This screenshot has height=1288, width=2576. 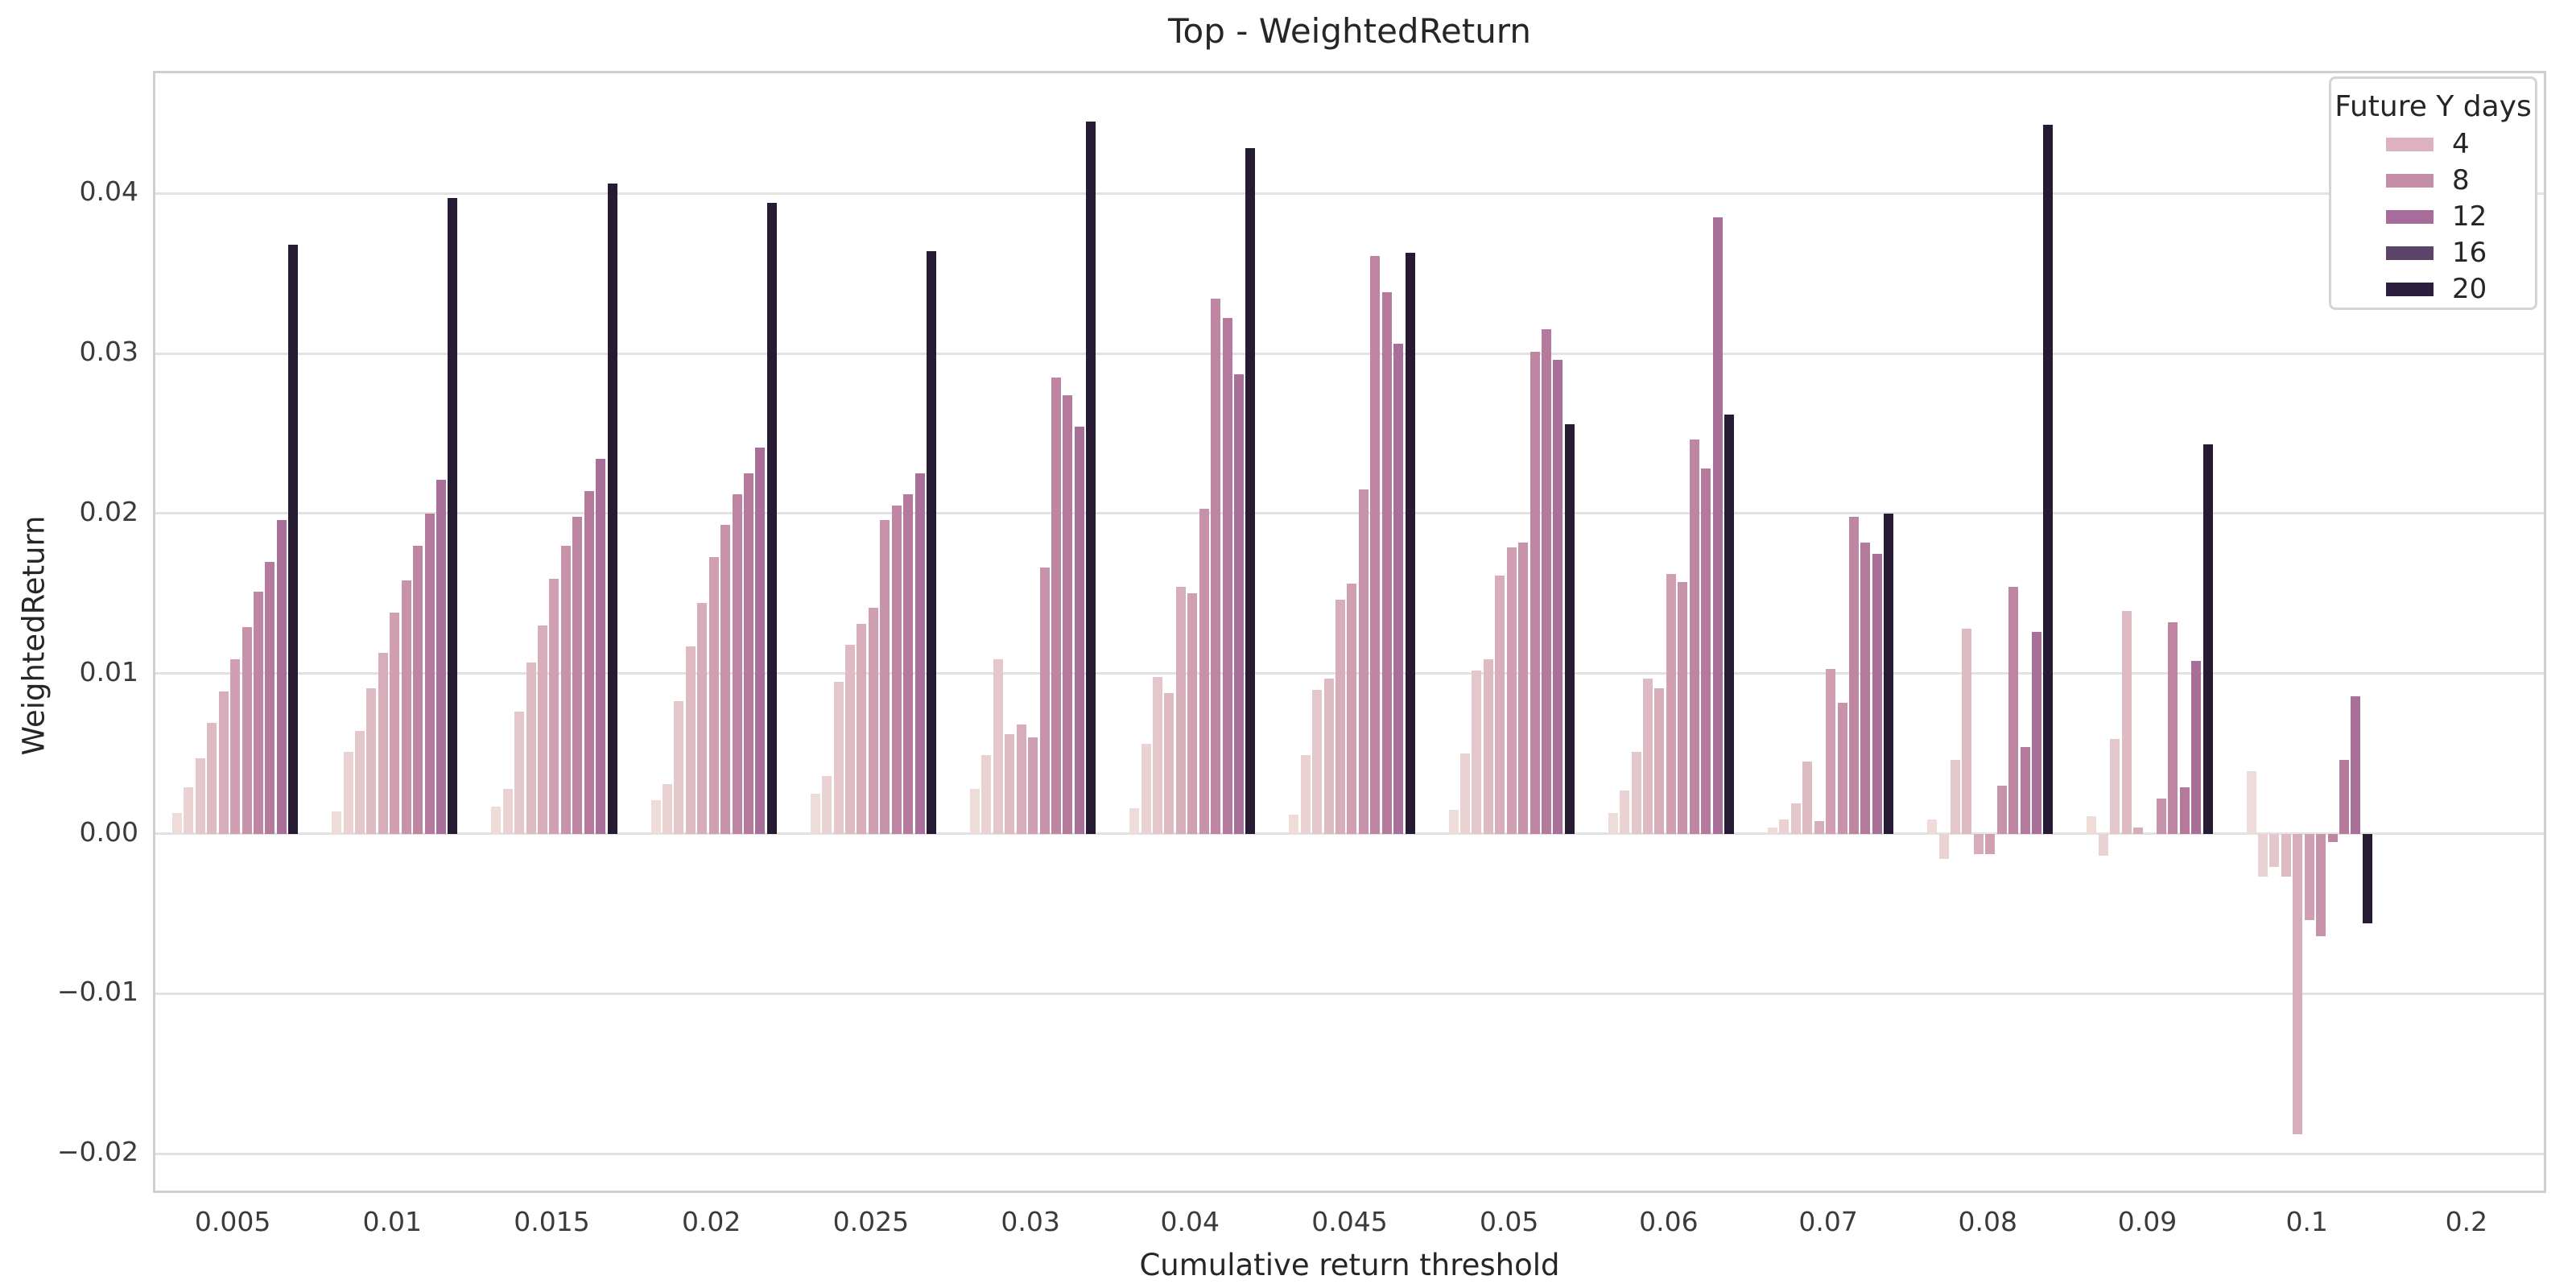 I want to click on y-tick-label: 0.01, so click(x=108, y=671).